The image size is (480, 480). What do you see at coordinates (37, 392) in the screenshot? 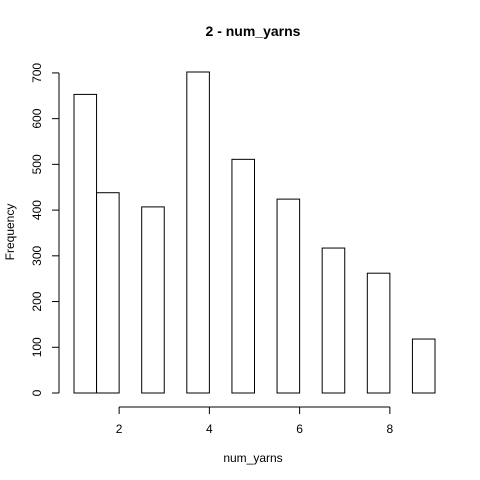
I see `y-tick-label-0: 0` at bounding box center [37, 392].